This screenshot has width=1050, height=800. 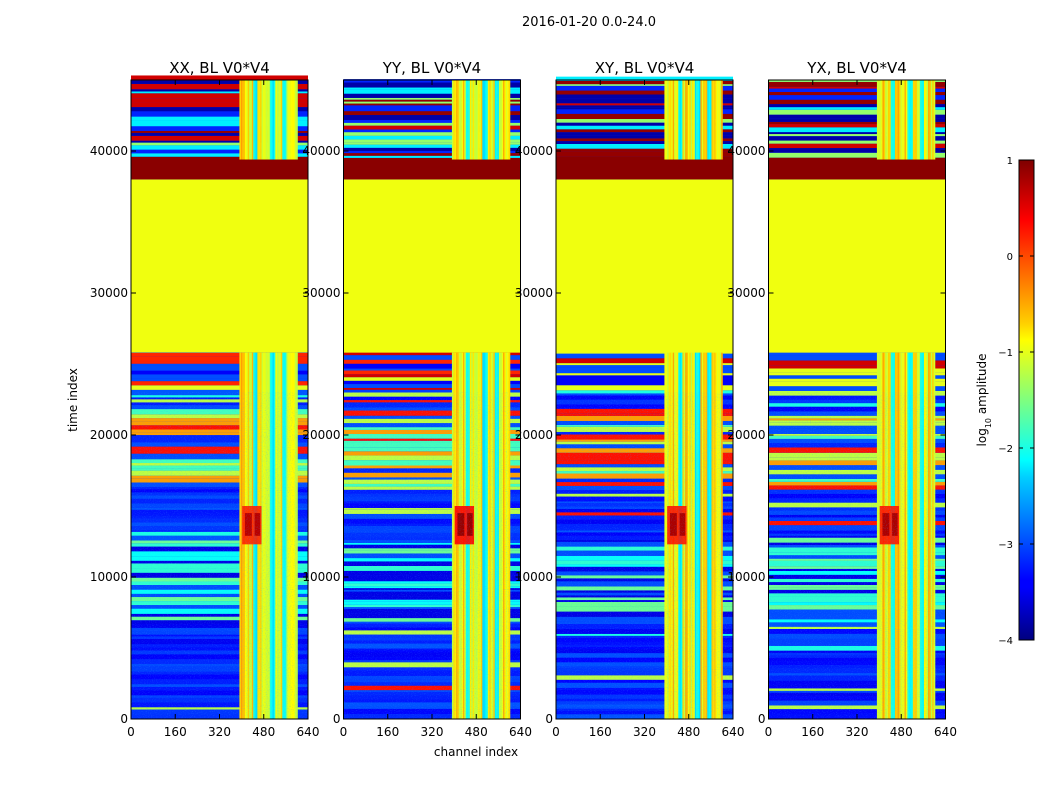 What do you see at coordinates (534, 151) in the screenshot?
I see `y-tick-label: 40000` at bounding box center [534, 151].